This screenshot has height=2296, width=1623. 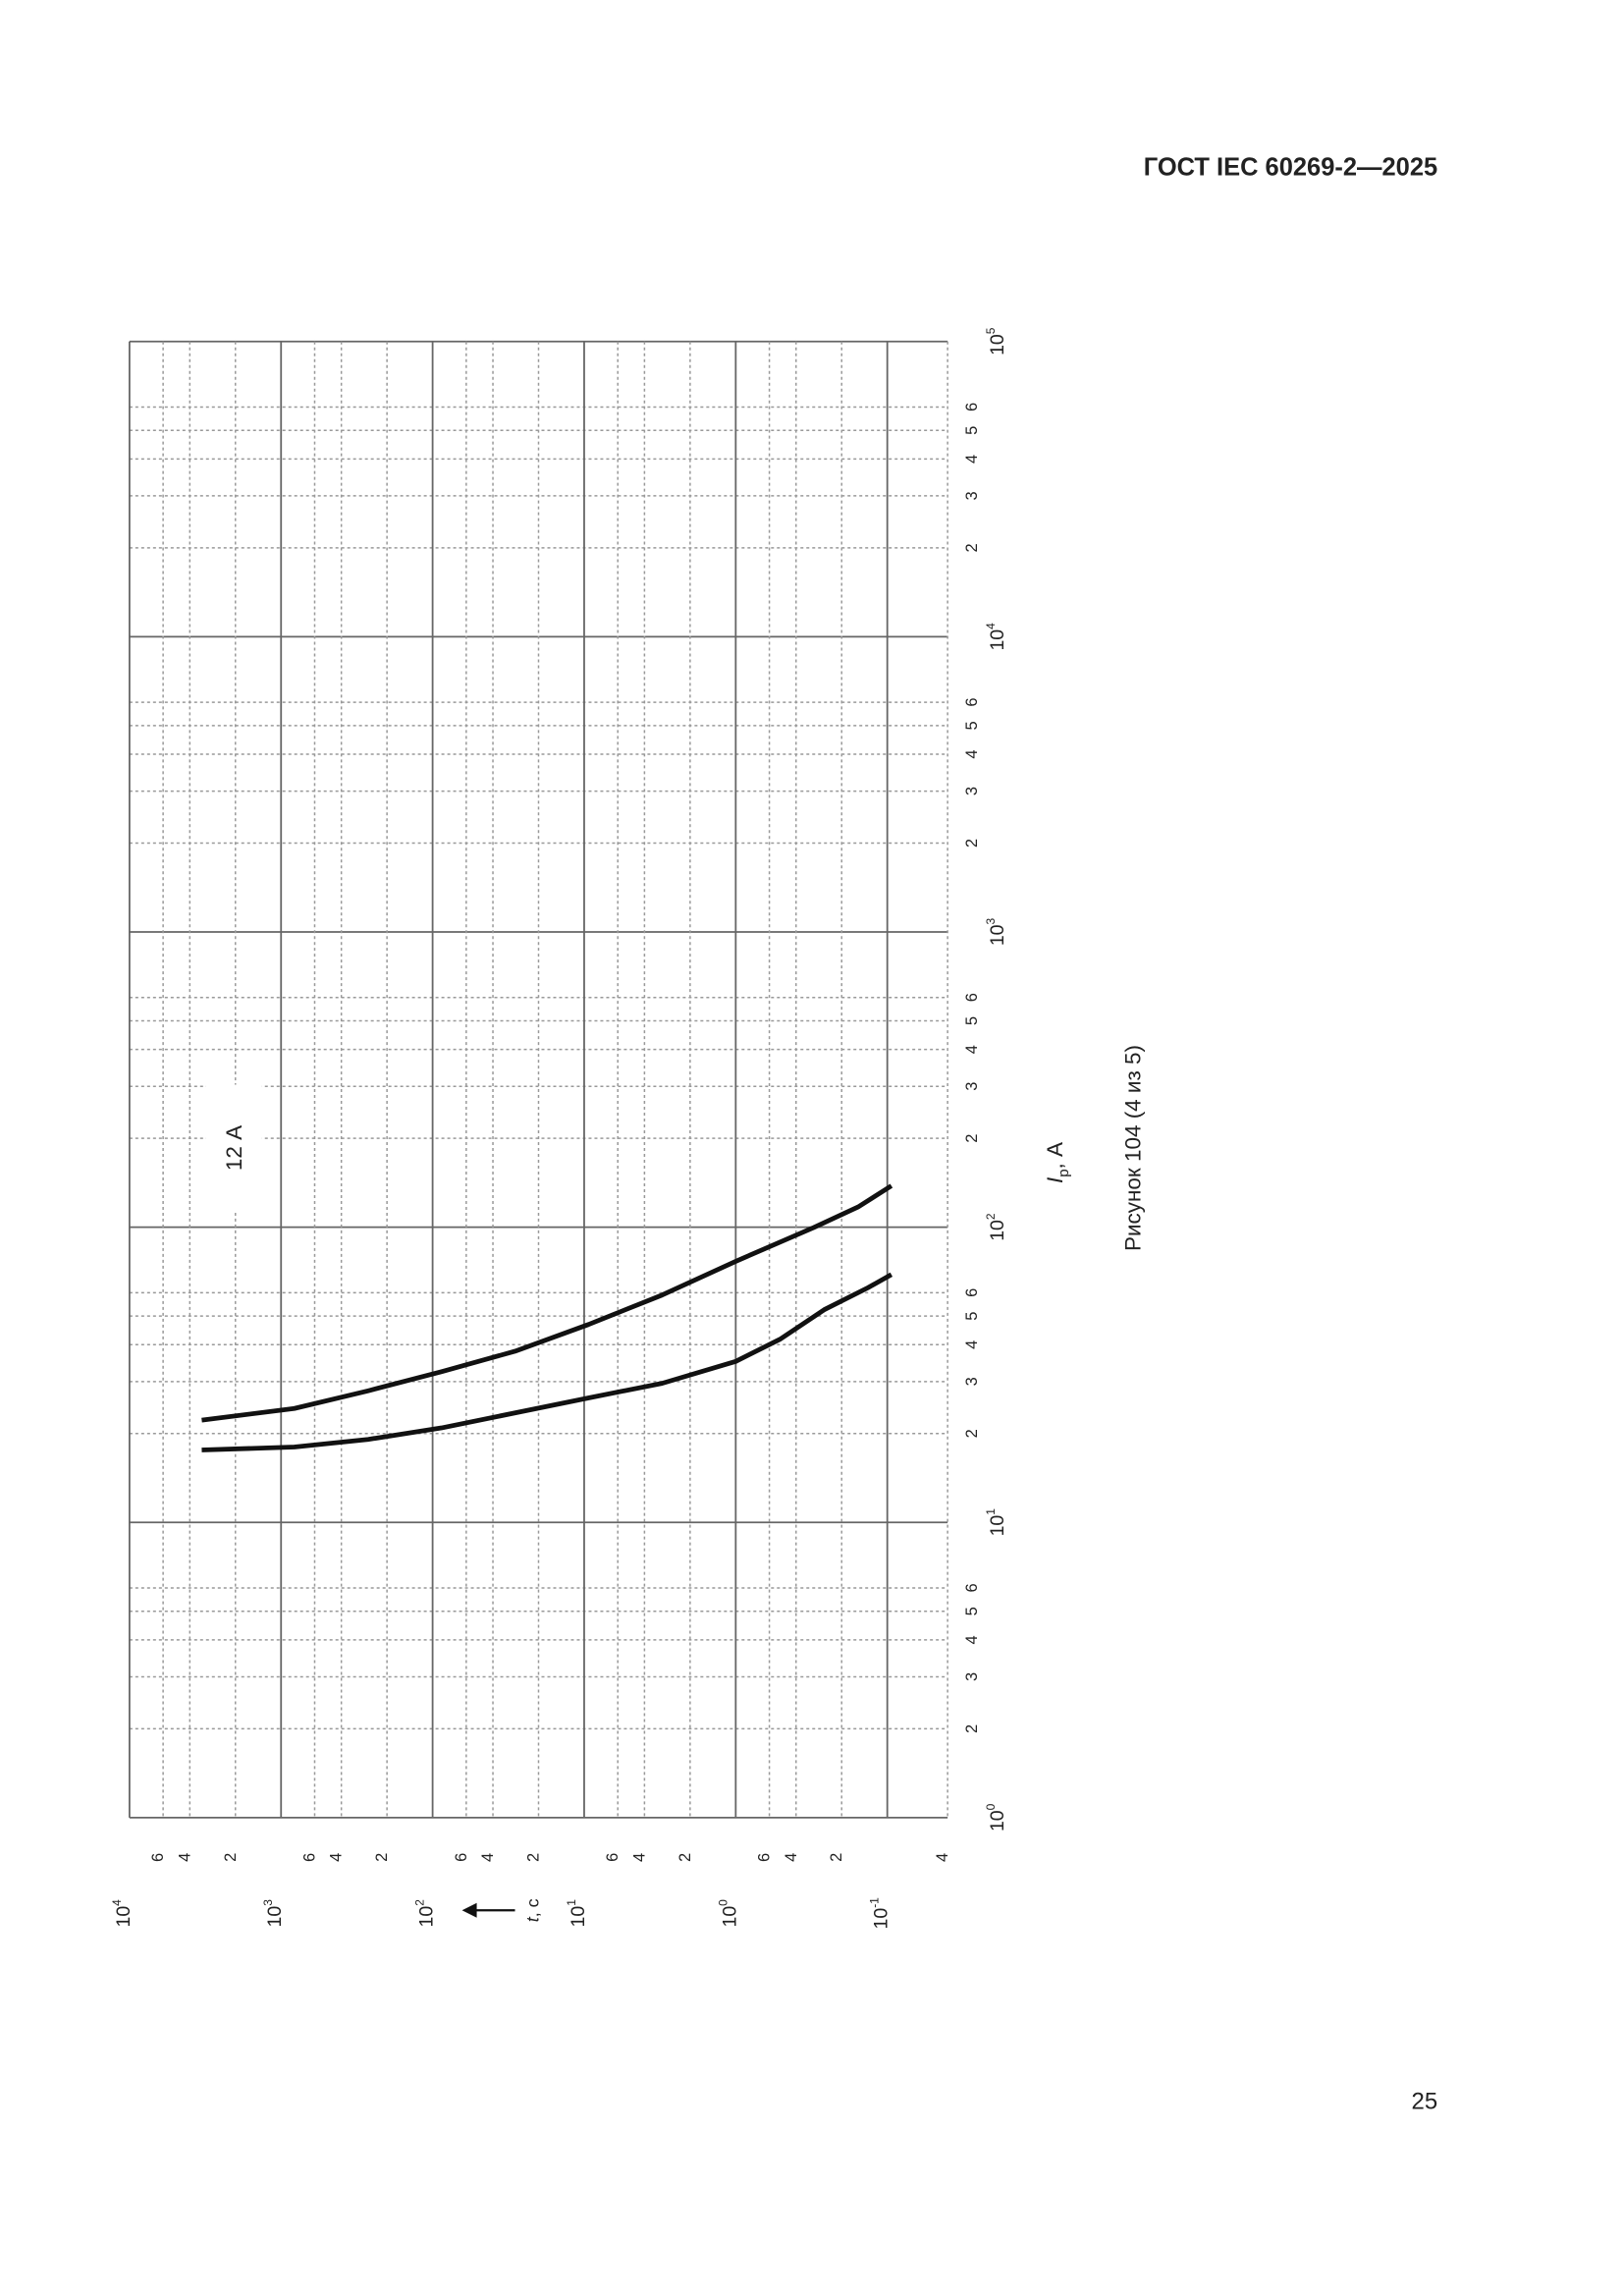 I want to click on decade-label: 102, so click(x=426, y=1913).